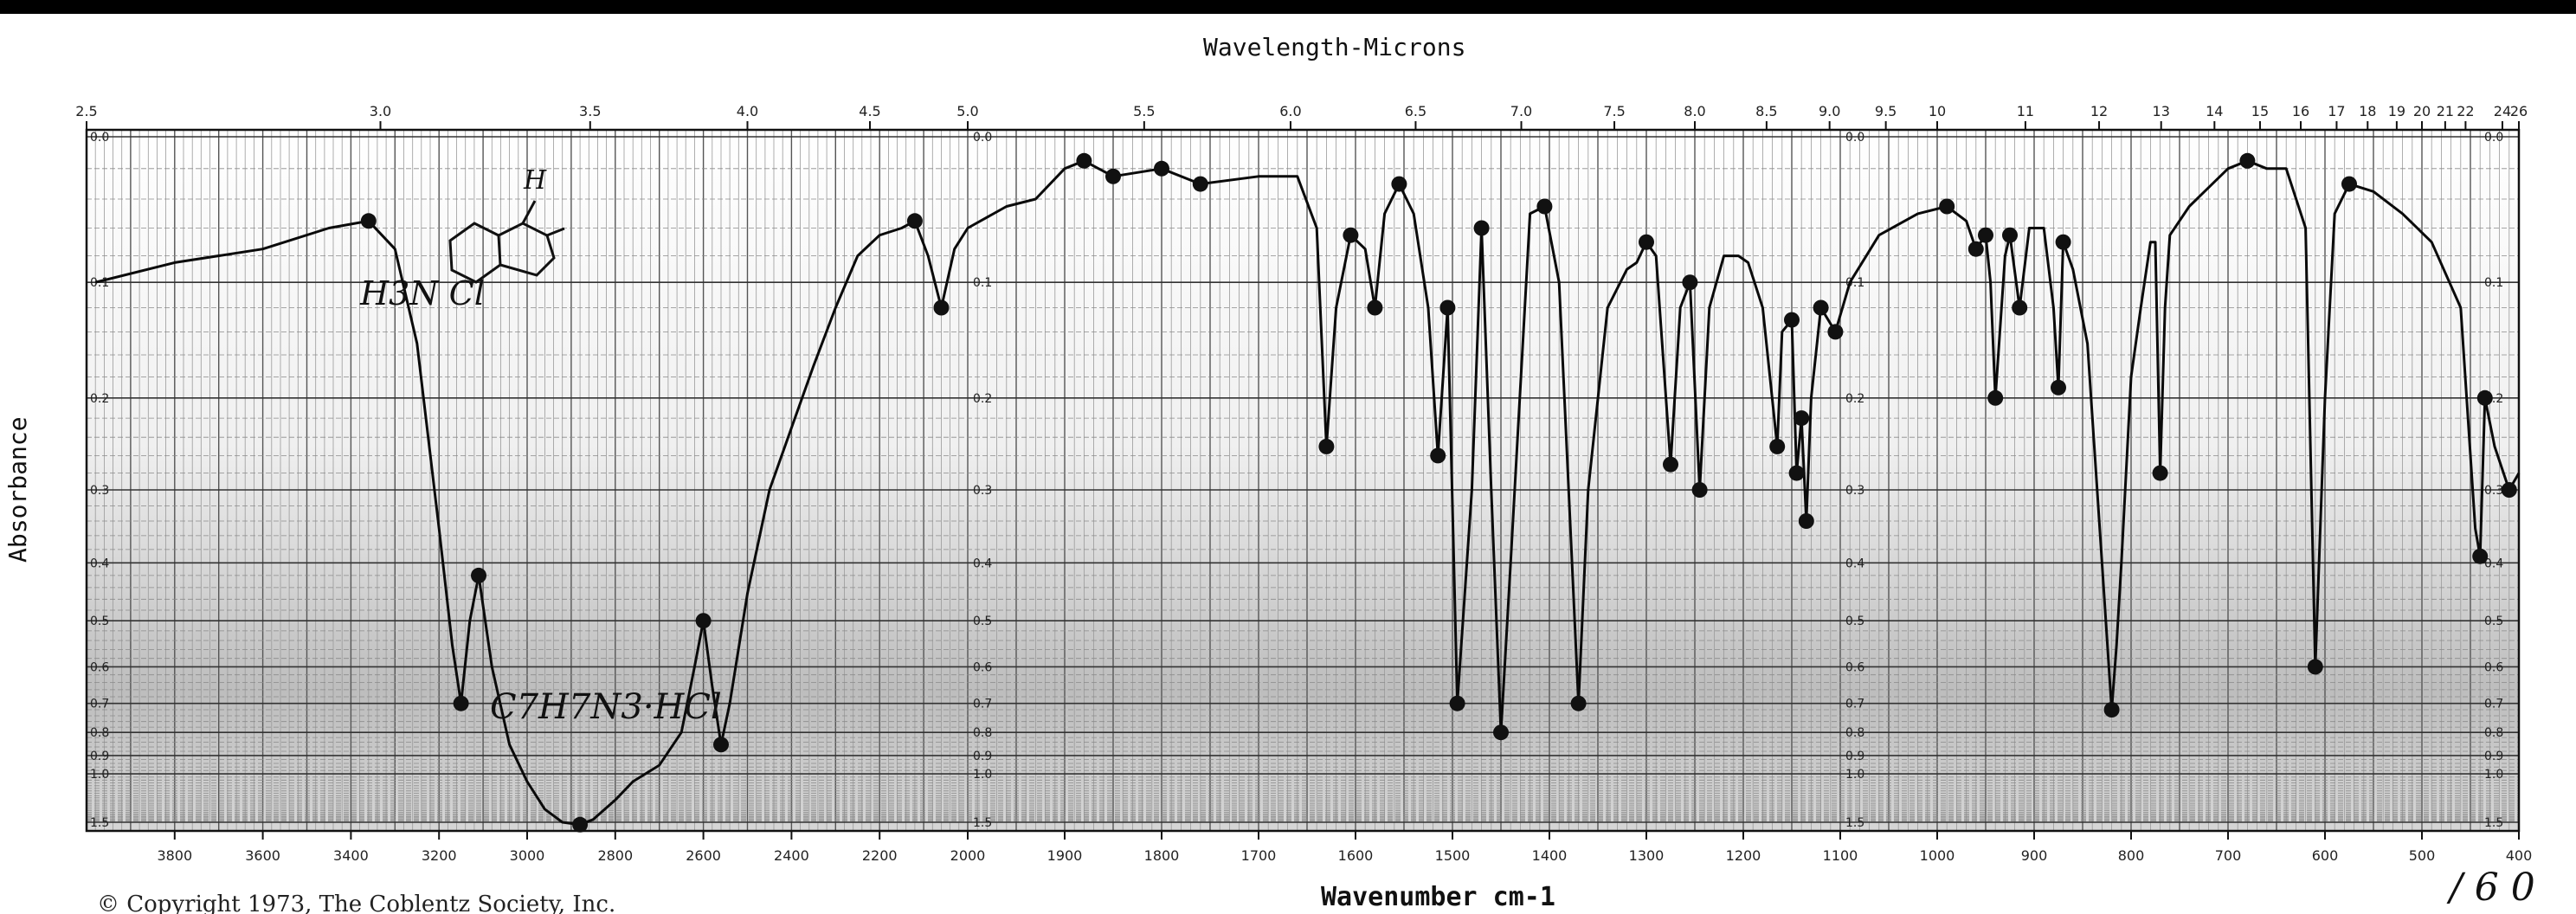  I want to click on handwriting-h: H, so click(535, 180).